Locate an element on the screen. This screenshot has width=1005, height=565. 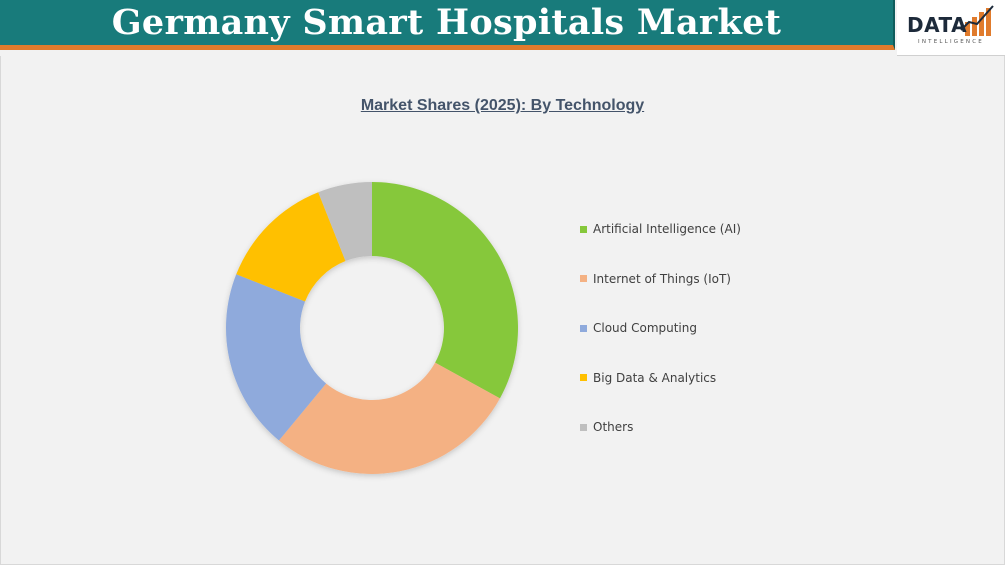
legend-item: Internet of Things (IoT) is located at coordinates (655, 279).